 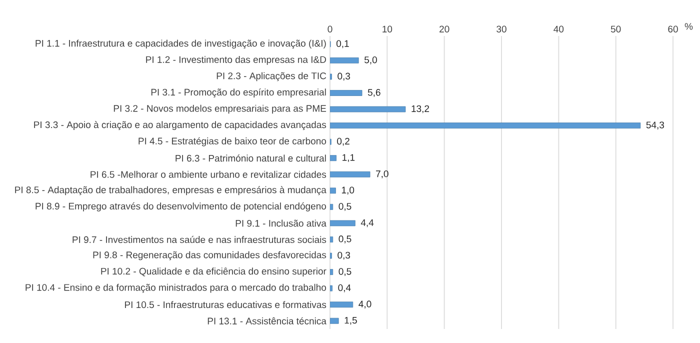 I want to click on x-tick-label: 60, so click(x=673, y=29).